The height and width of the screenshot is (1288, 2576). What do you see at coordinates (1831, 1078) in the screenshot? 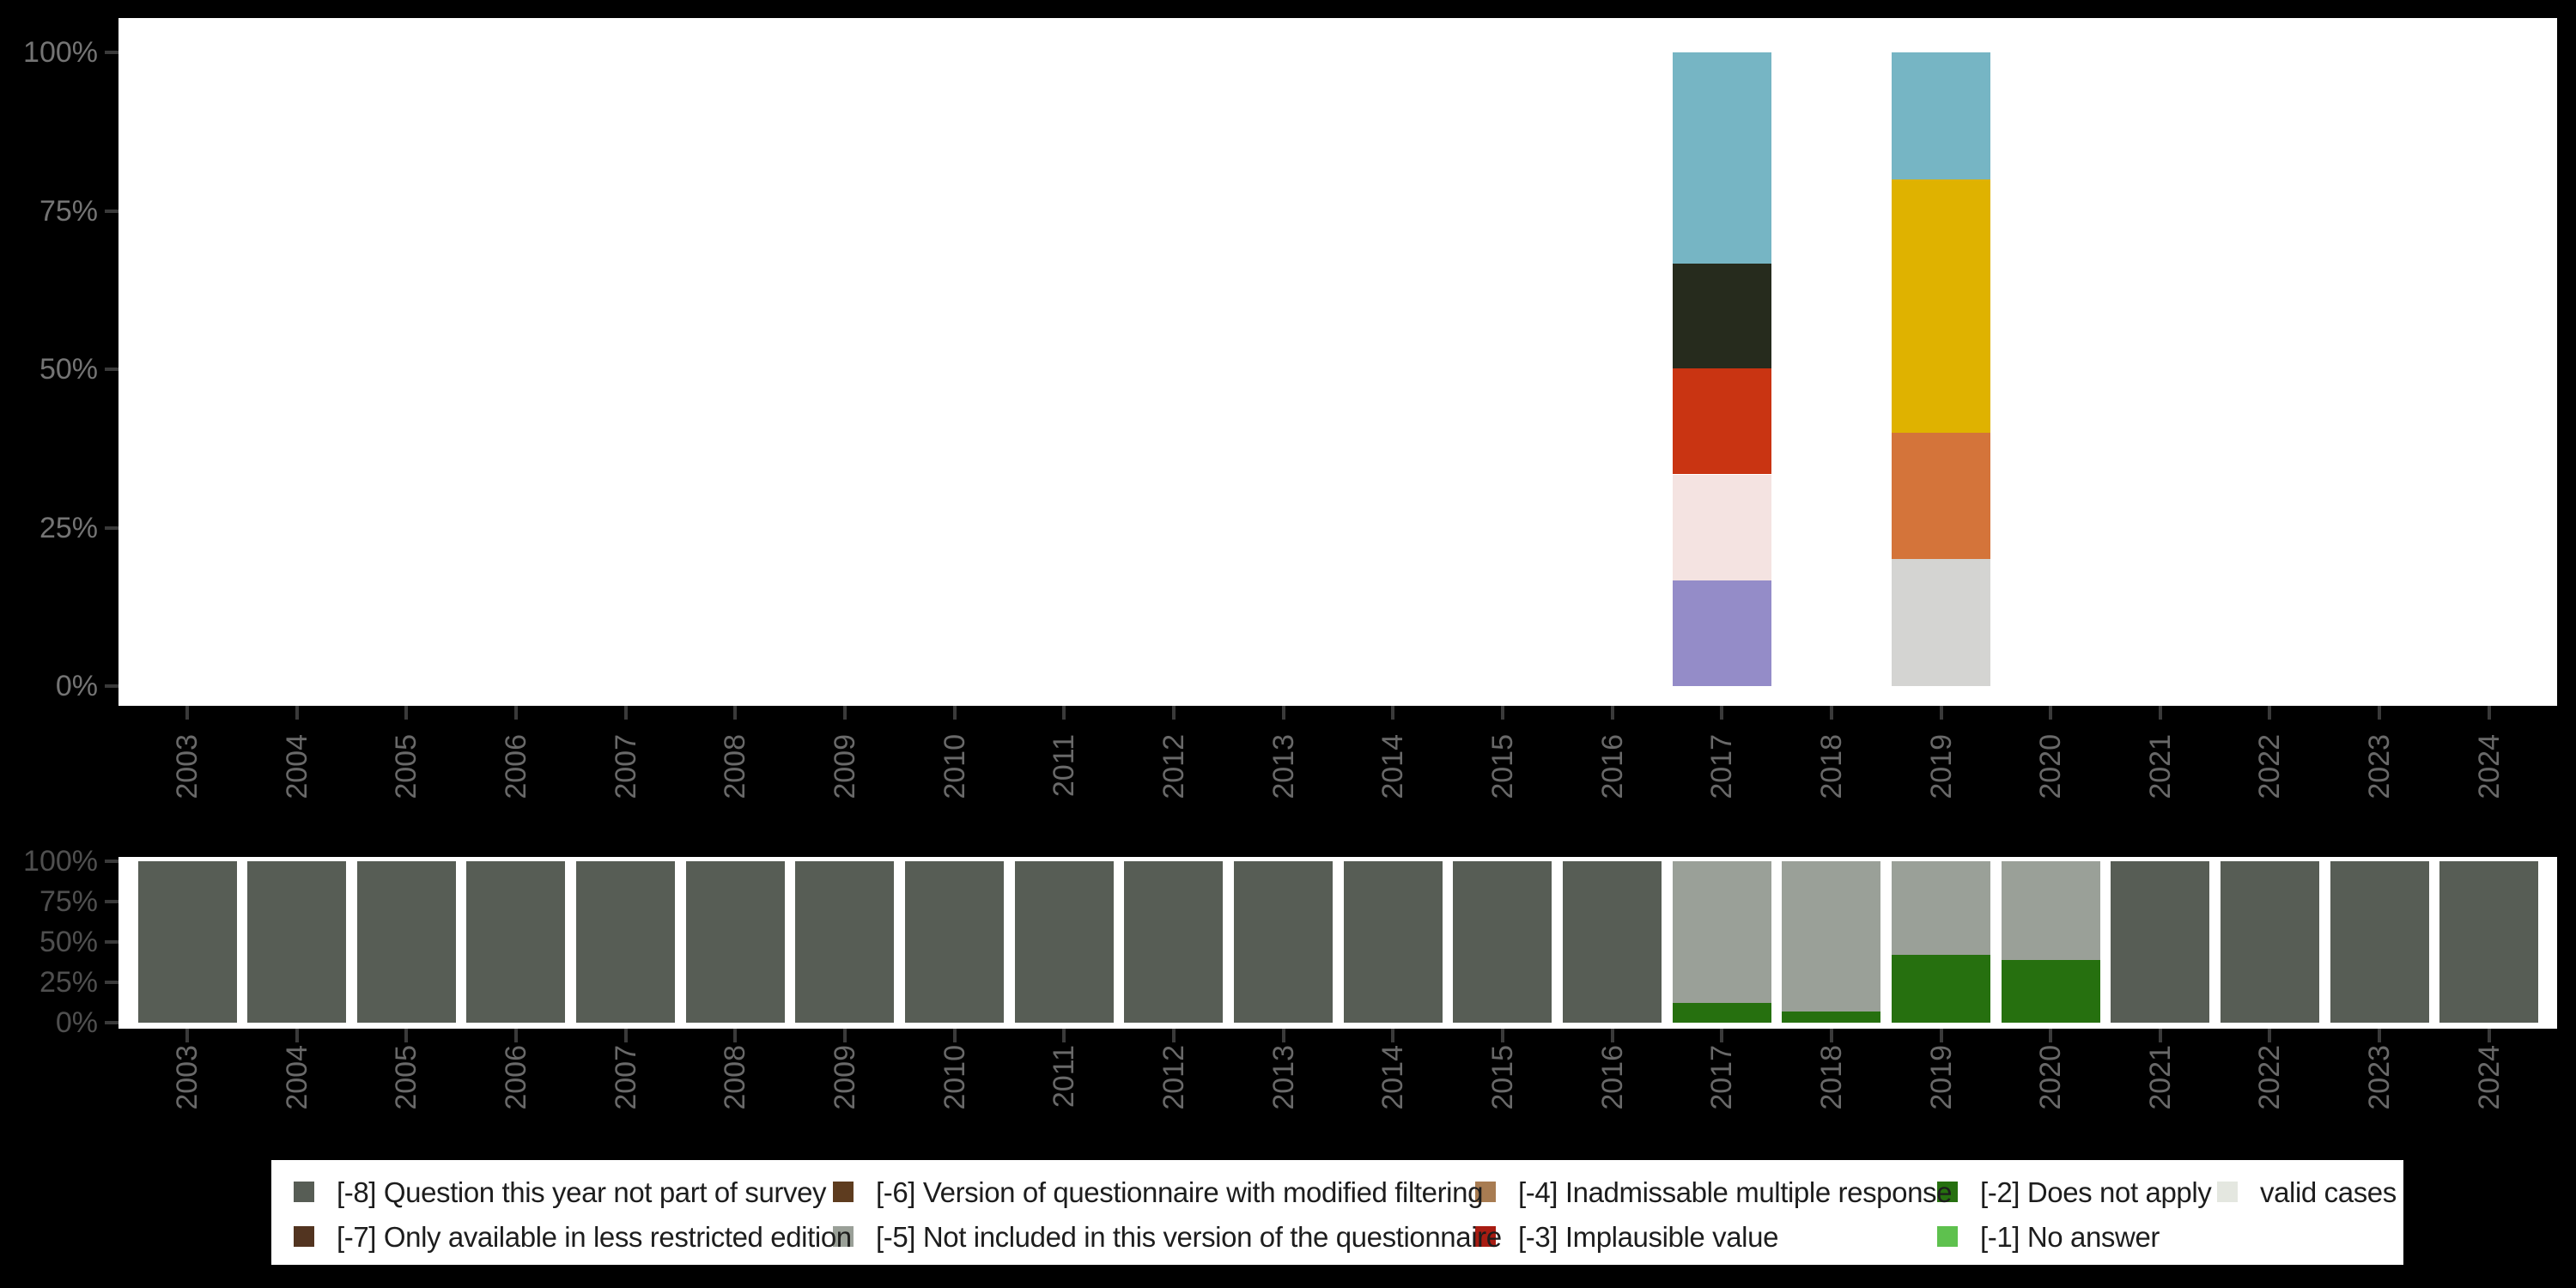
I see `x-axis-label: 2018` at bounding box center [1831, 1078].